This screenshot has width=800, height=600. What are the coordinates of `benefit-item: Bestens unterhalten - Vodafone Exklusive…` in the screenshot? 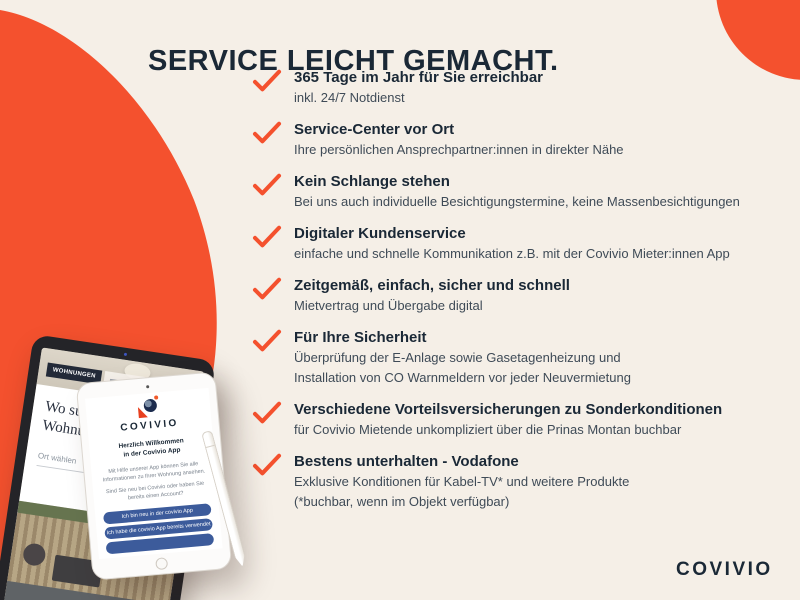 It's located at (522, 482).